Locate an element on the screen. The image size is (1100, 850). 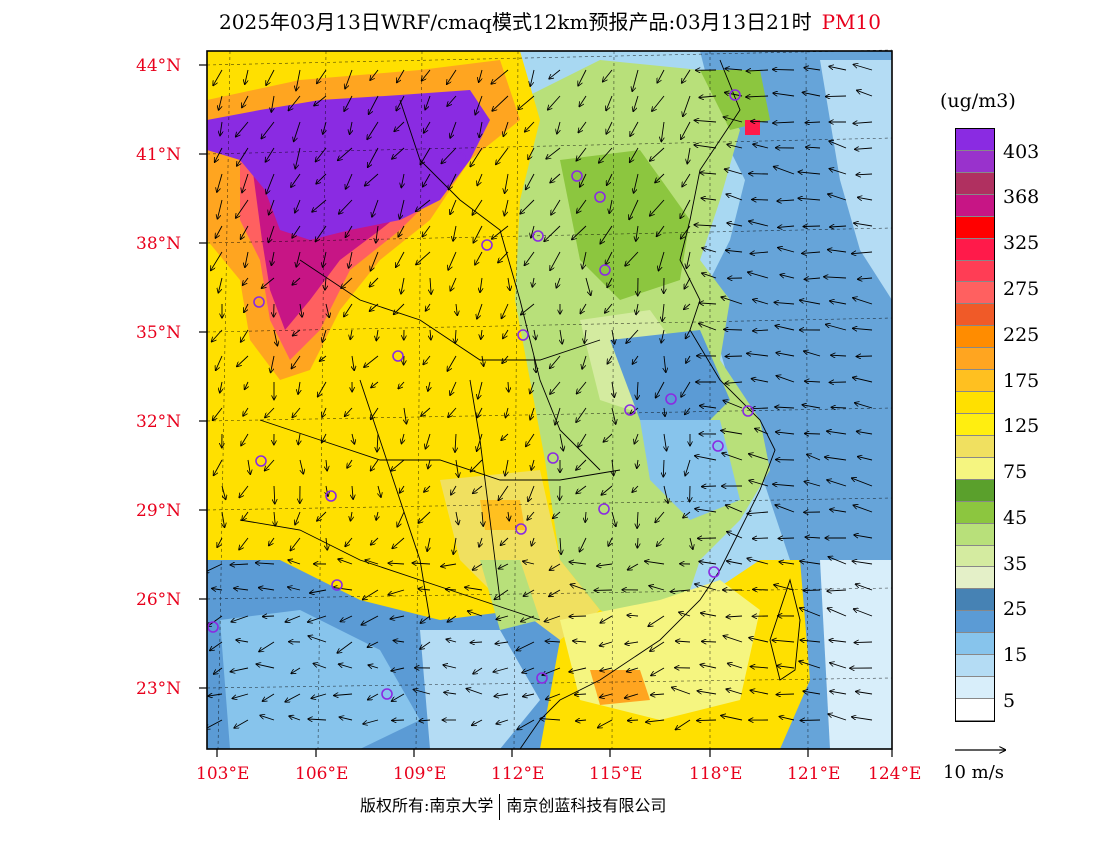
lat-label-32: 32°N is located at coordinates (159, 422).